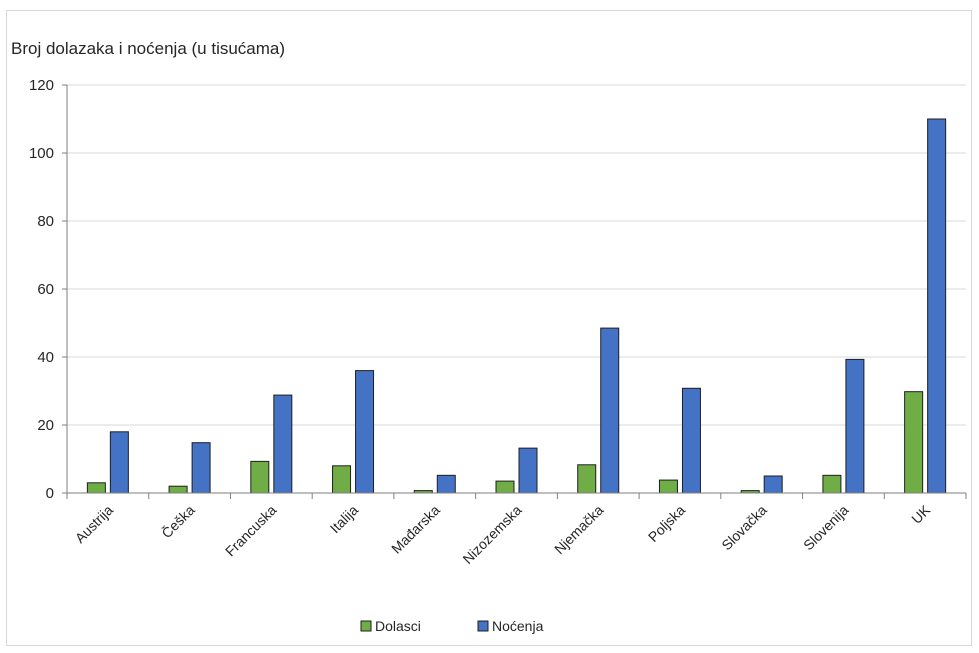  I want to click on y-tick-label: 20, so click(45, 425).